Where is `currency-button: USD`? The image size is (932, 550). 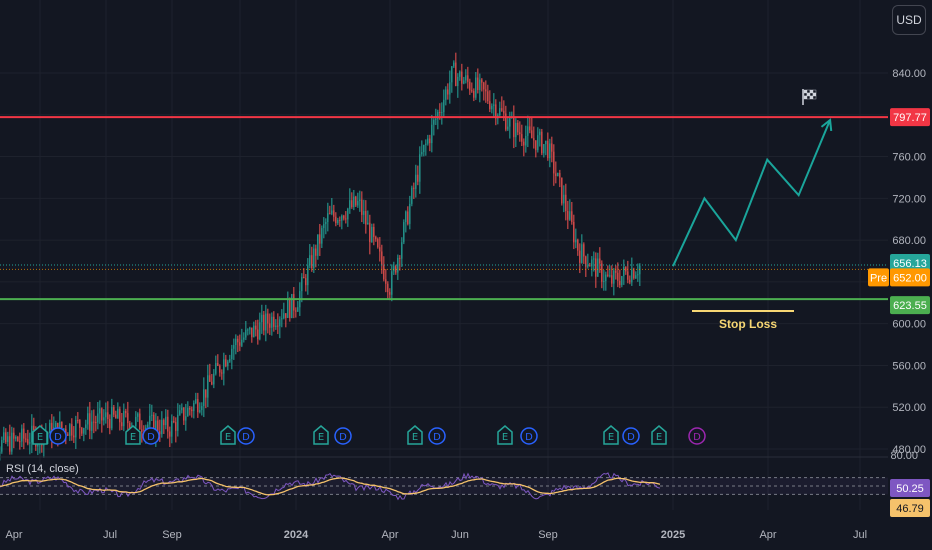
currency-button: USD is located at coordinates (909, 20).